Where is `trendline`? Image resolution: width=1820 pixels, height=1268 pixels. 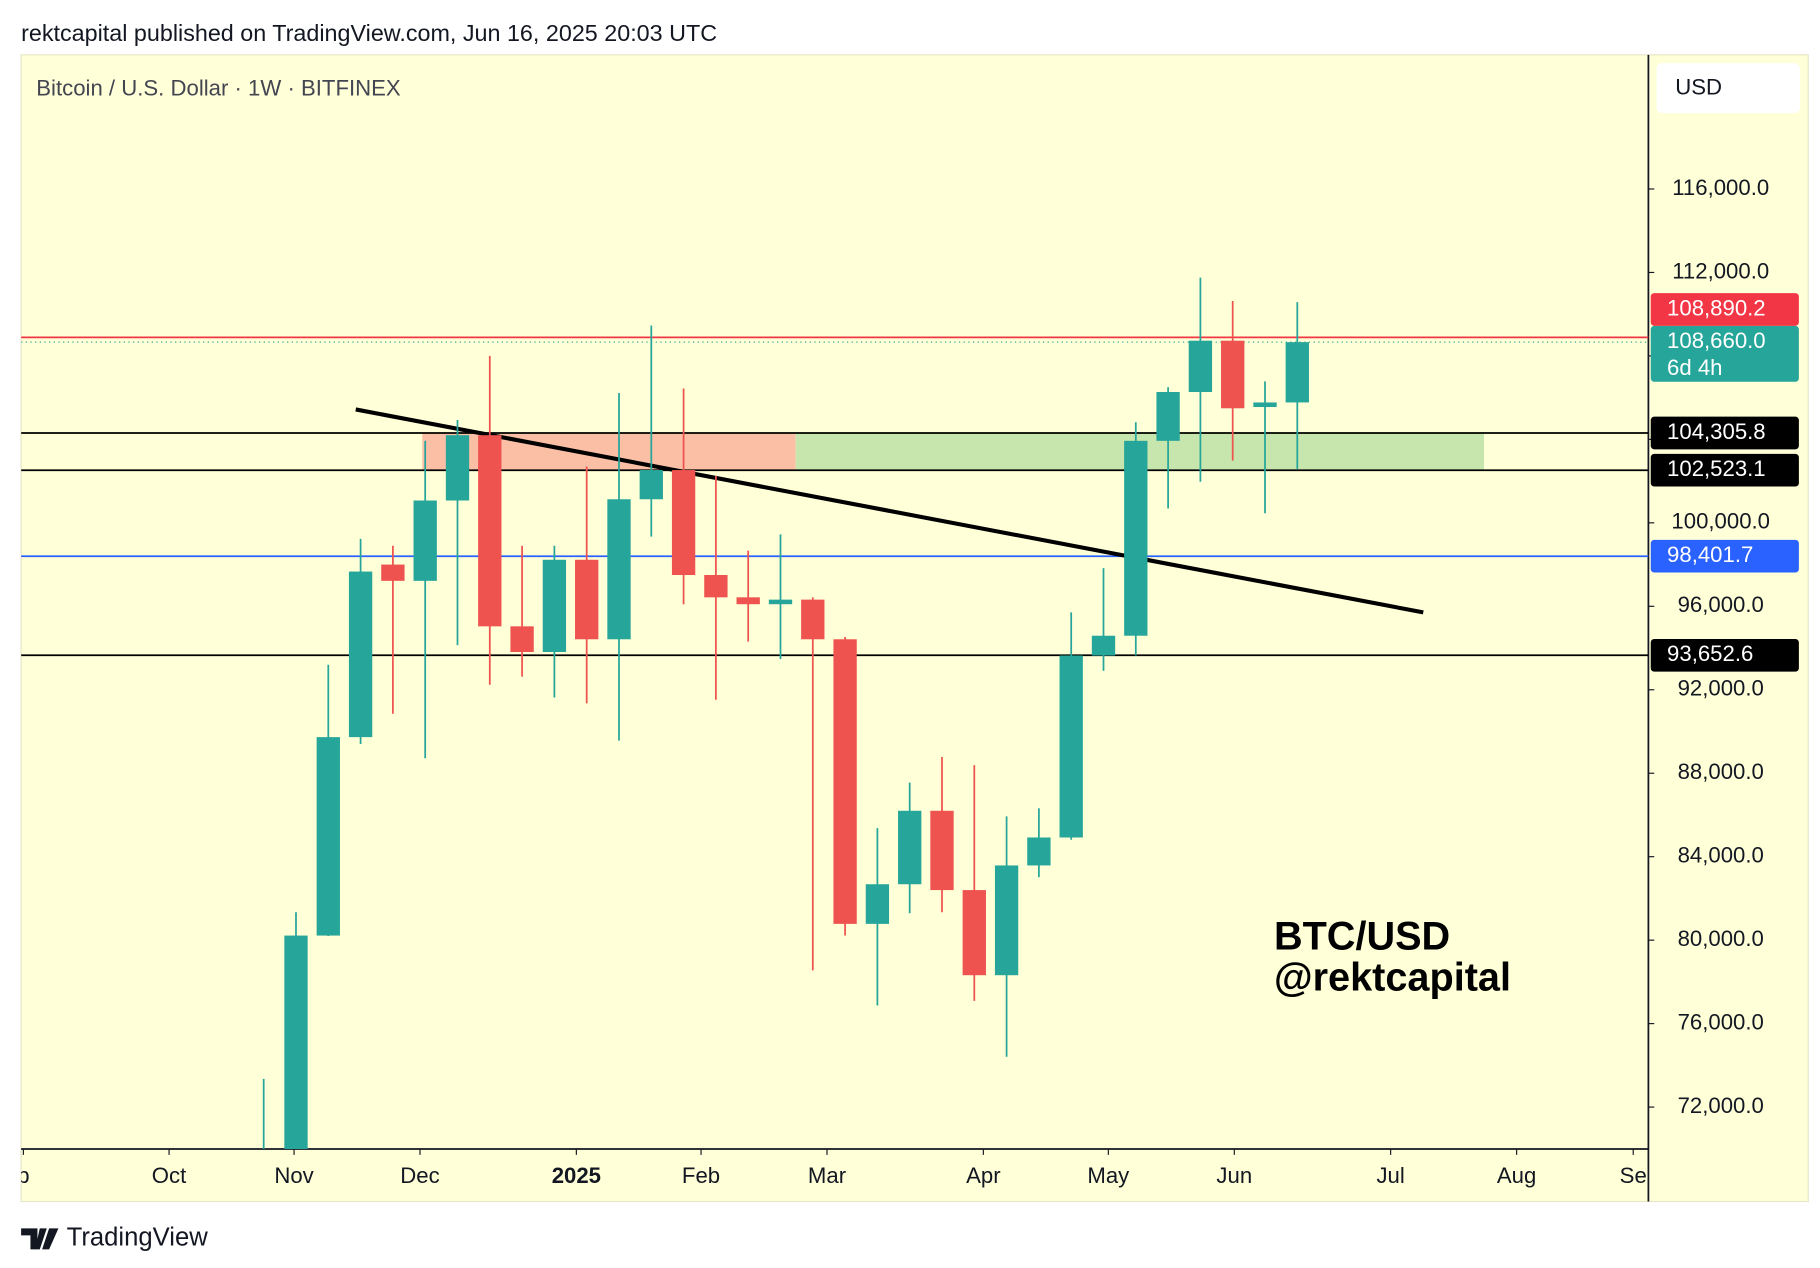
trendline is located at coordinates (889, 511).